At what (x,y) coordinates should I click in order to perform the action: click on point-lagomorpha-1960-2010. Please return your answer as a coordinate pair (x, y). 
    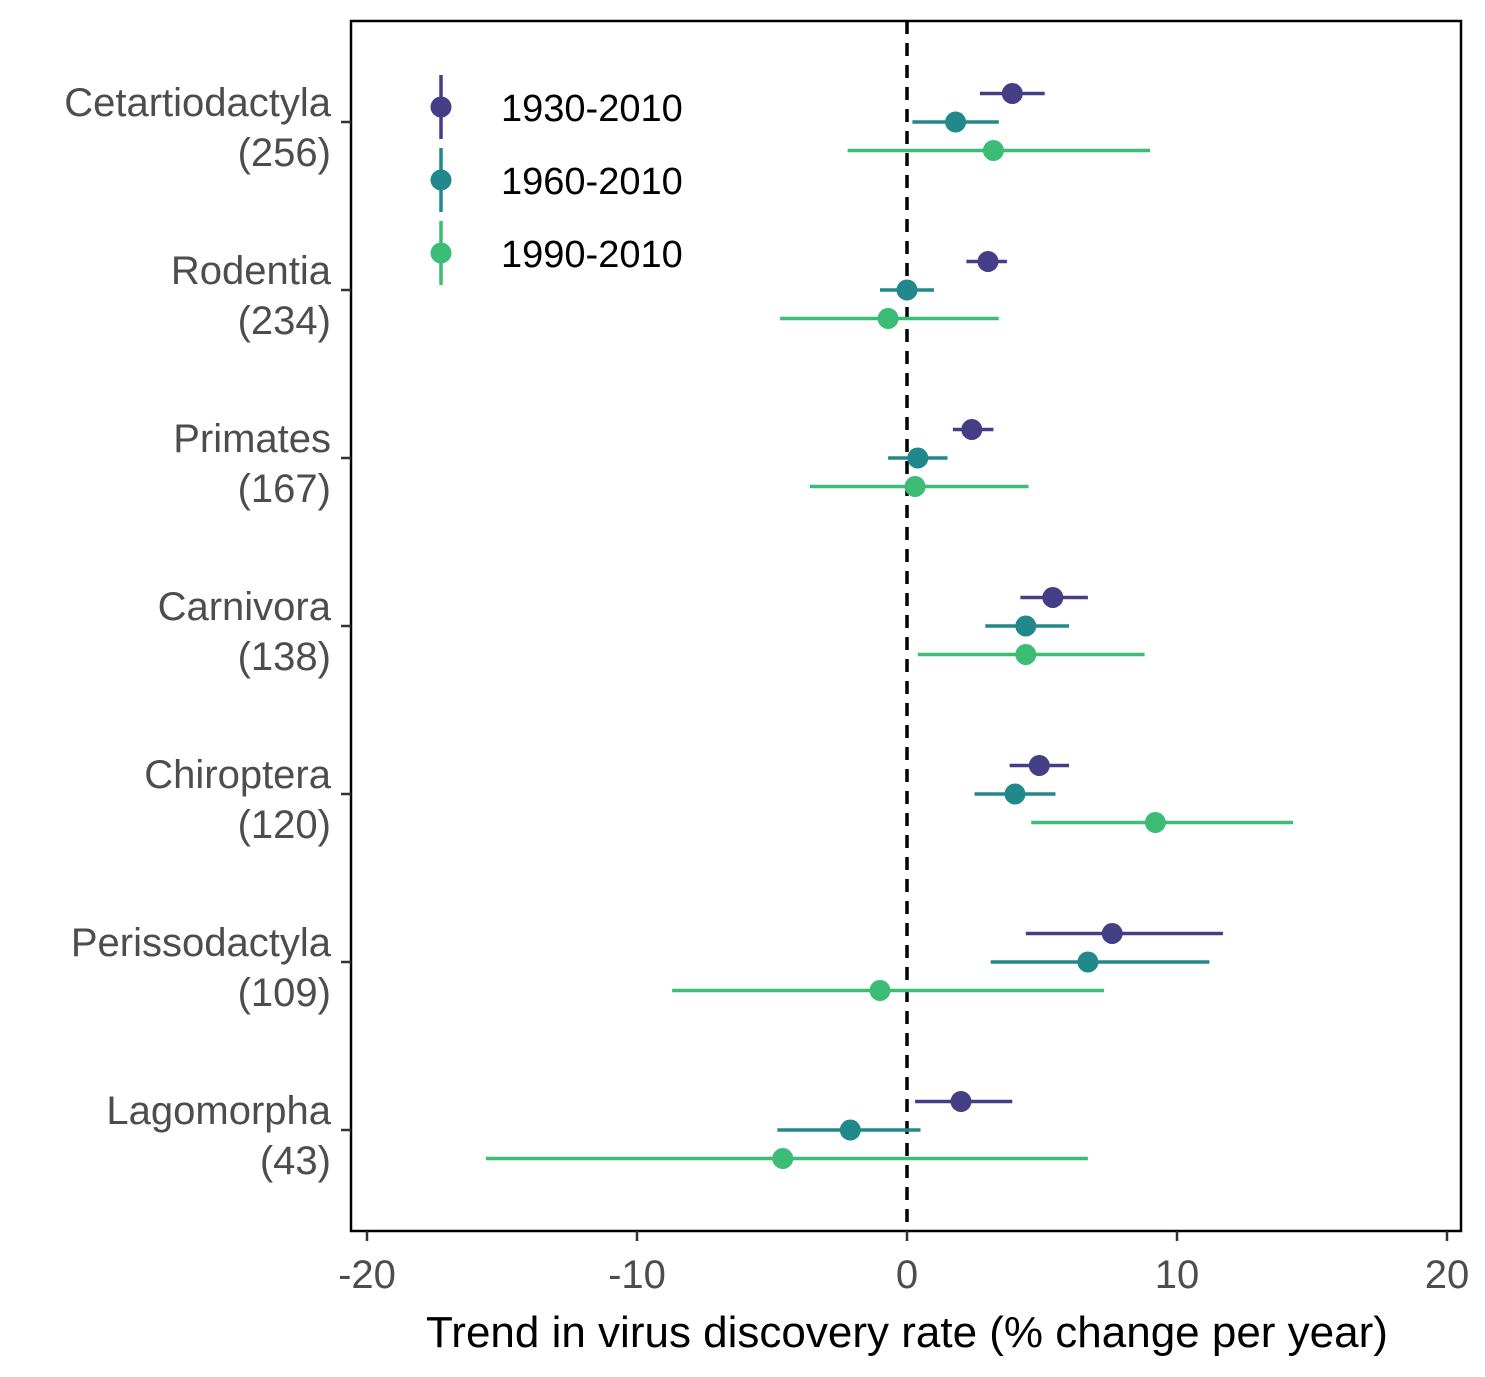
    Looking at the image, I should click on (850, 1130).